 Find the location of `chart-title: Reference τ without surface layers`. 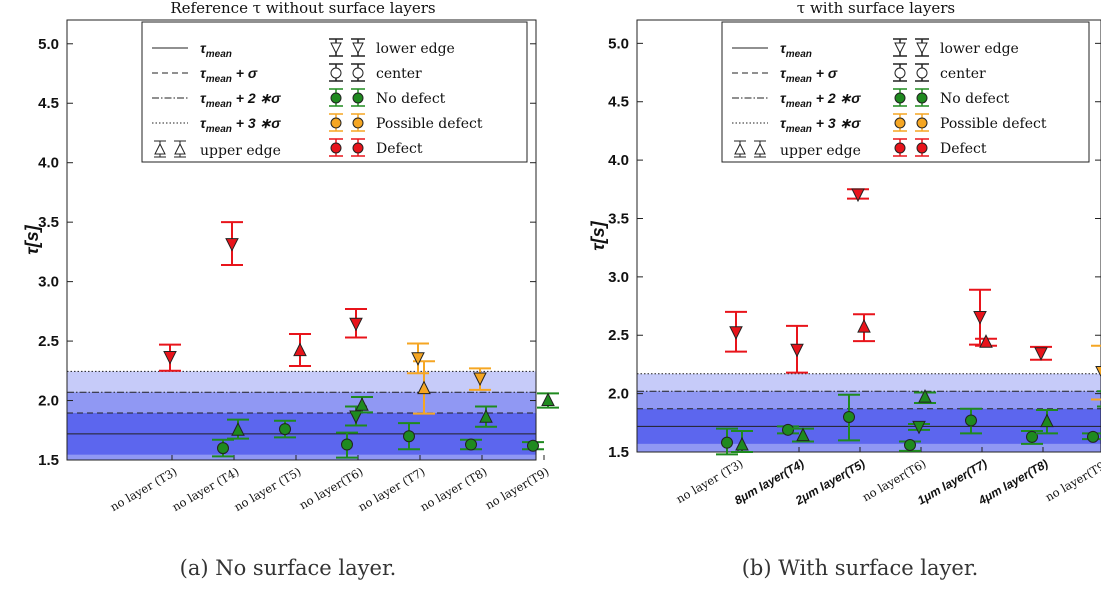

chart-title: Reference τ without surface layers is located at coordinates (302, 8).